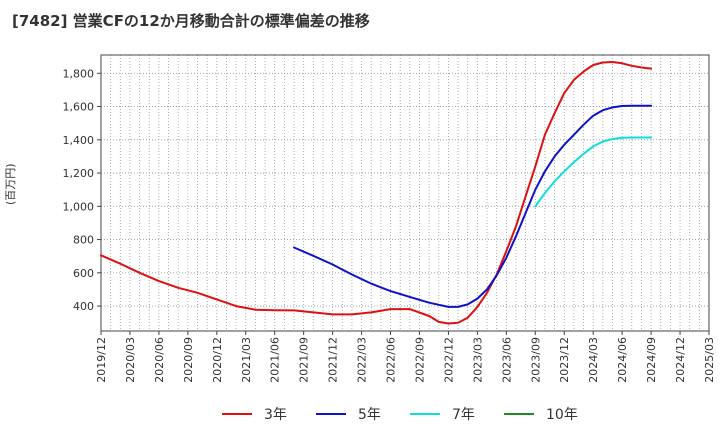 The width and height of the screenshot is (720, 440). Describe the element at coordinates (130, 360) in the screenshot. I see `x-tick-label: 2020/03` at that location.